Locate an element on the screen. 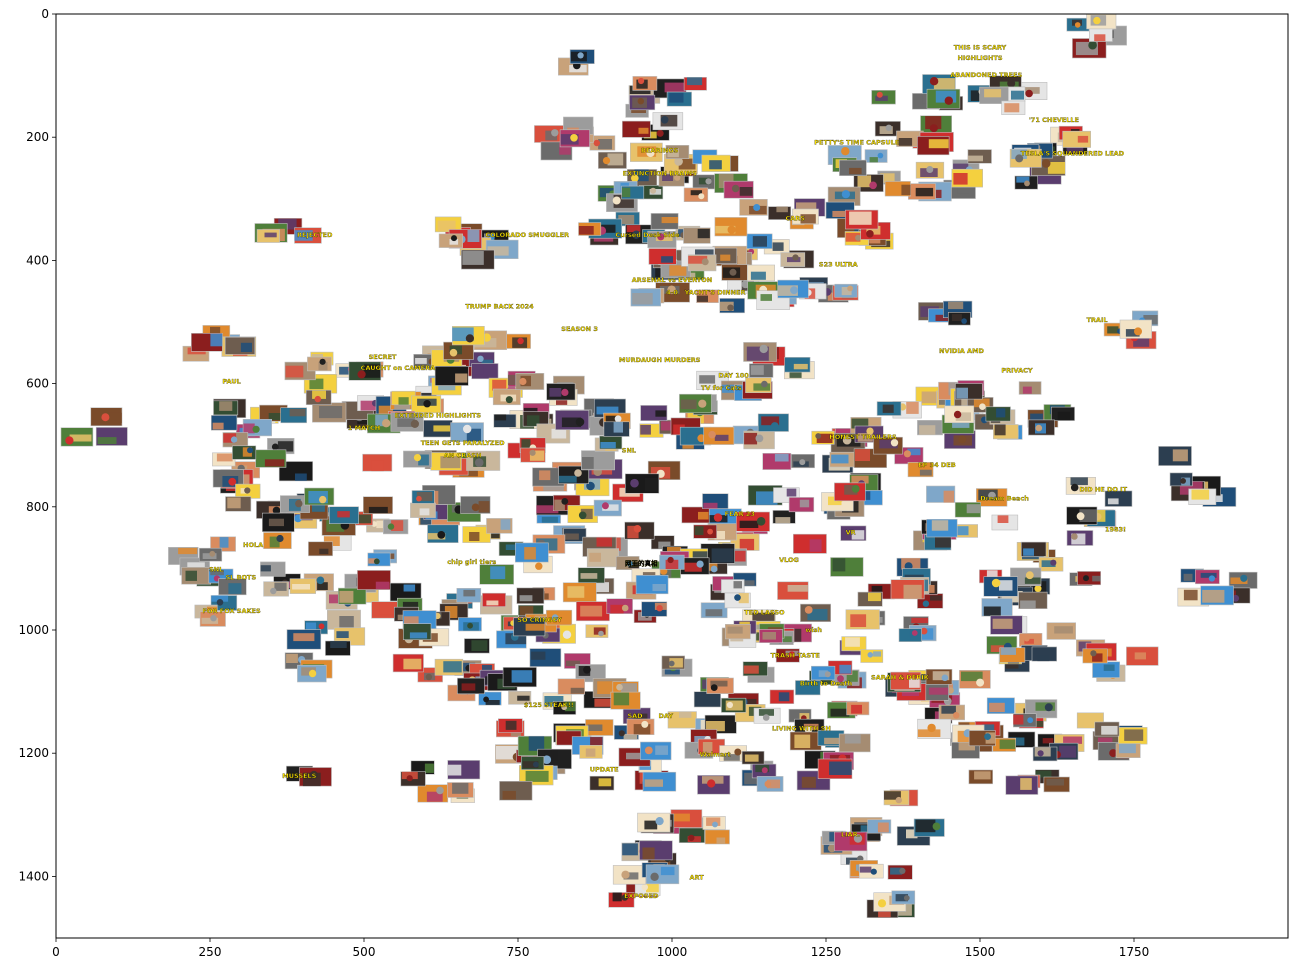 This screenshot has width=1297, height=972. thumbnail-caption: EXTENDED HIGHLIGHTS is located at coordinates (438, 416).